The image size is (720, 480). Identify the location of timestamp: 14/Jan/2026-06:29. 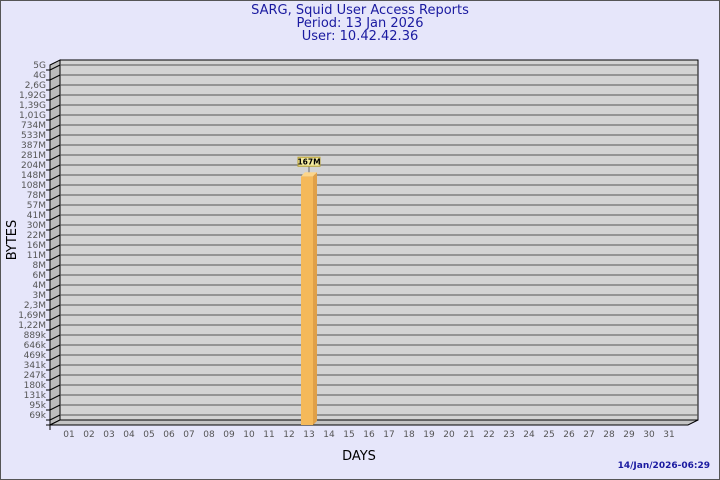
(663, 466).